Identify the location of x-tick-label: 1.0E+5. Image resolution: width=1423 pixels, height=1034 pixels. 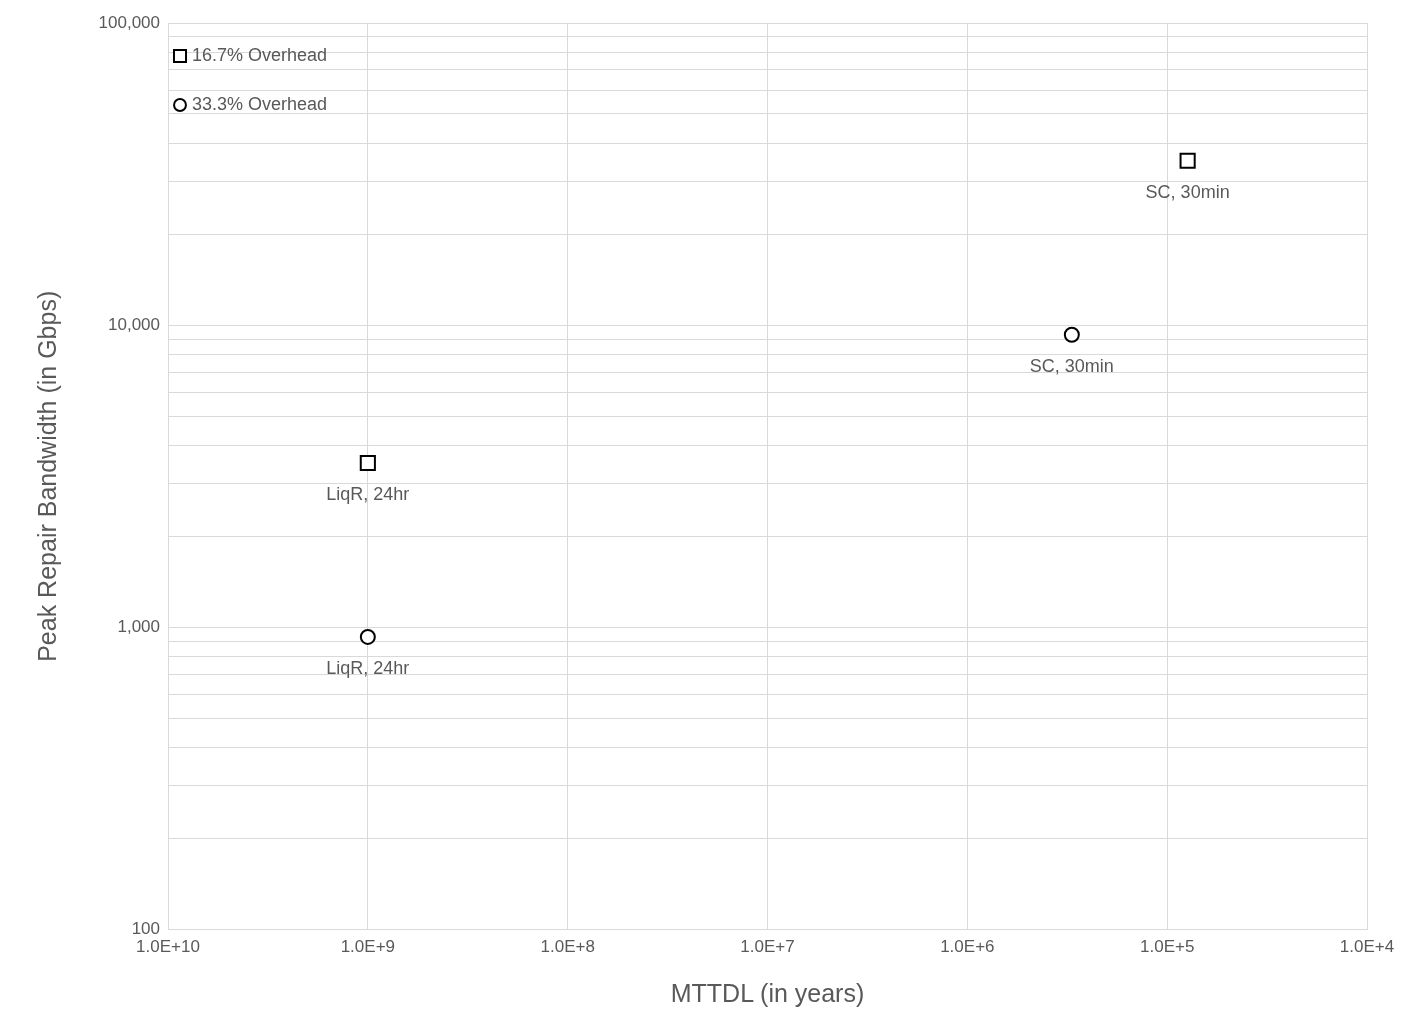
(1167, 947).